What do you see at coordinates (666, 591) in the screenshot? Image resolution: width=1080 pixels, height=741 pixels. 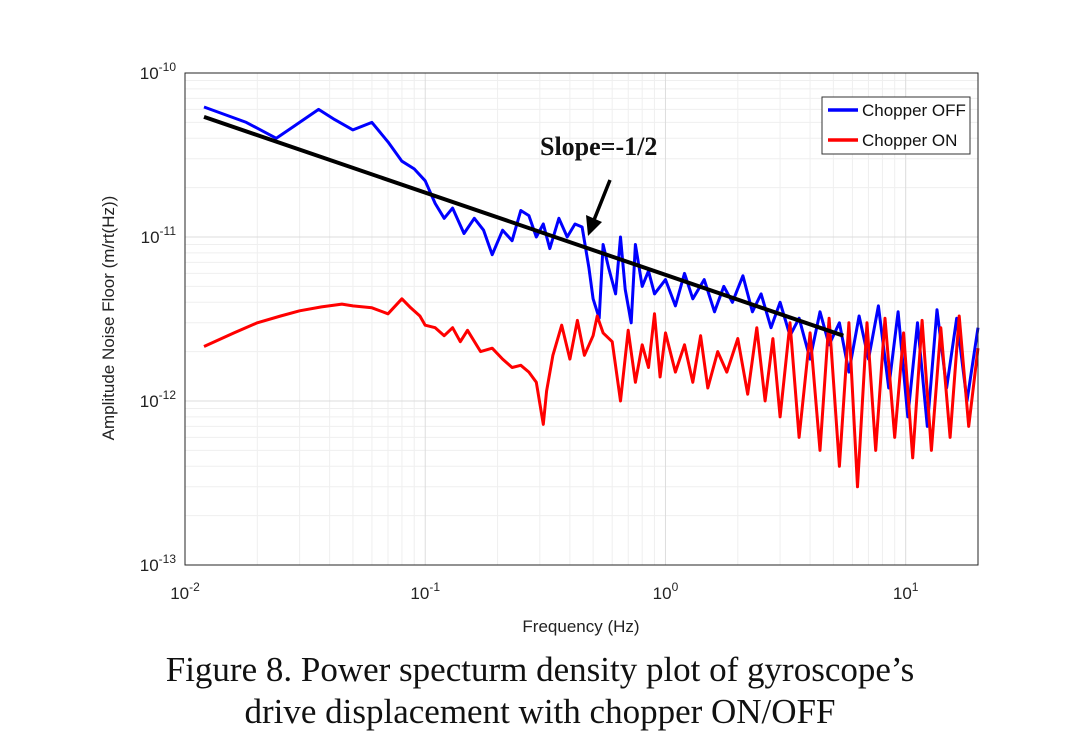 I see `x-tick-label: 10⁰` at bounding box center [666, 591].